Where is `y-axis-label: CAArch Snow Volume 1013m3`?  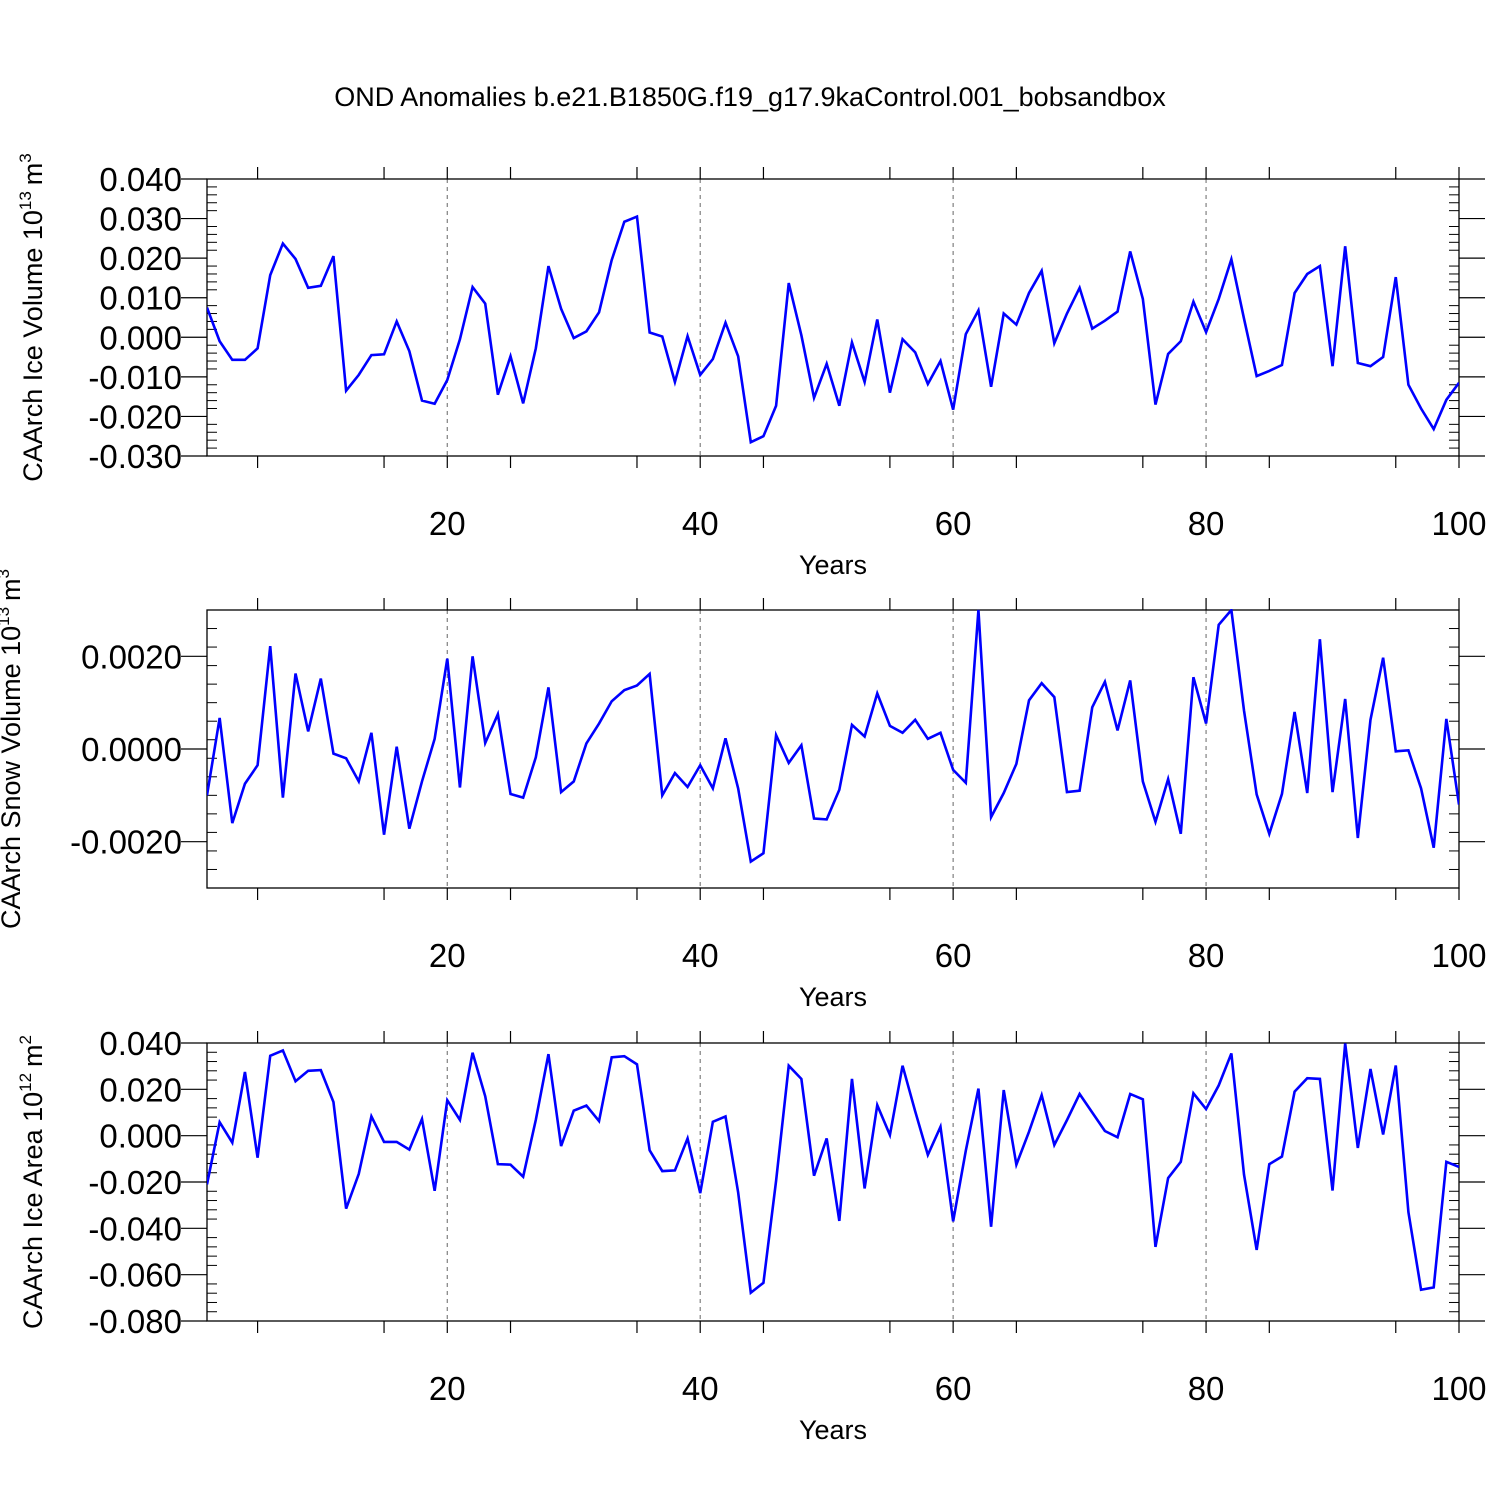
y-axis-label: CAArch Snow Volume 1013m3 is located at coordinates (13, 749).